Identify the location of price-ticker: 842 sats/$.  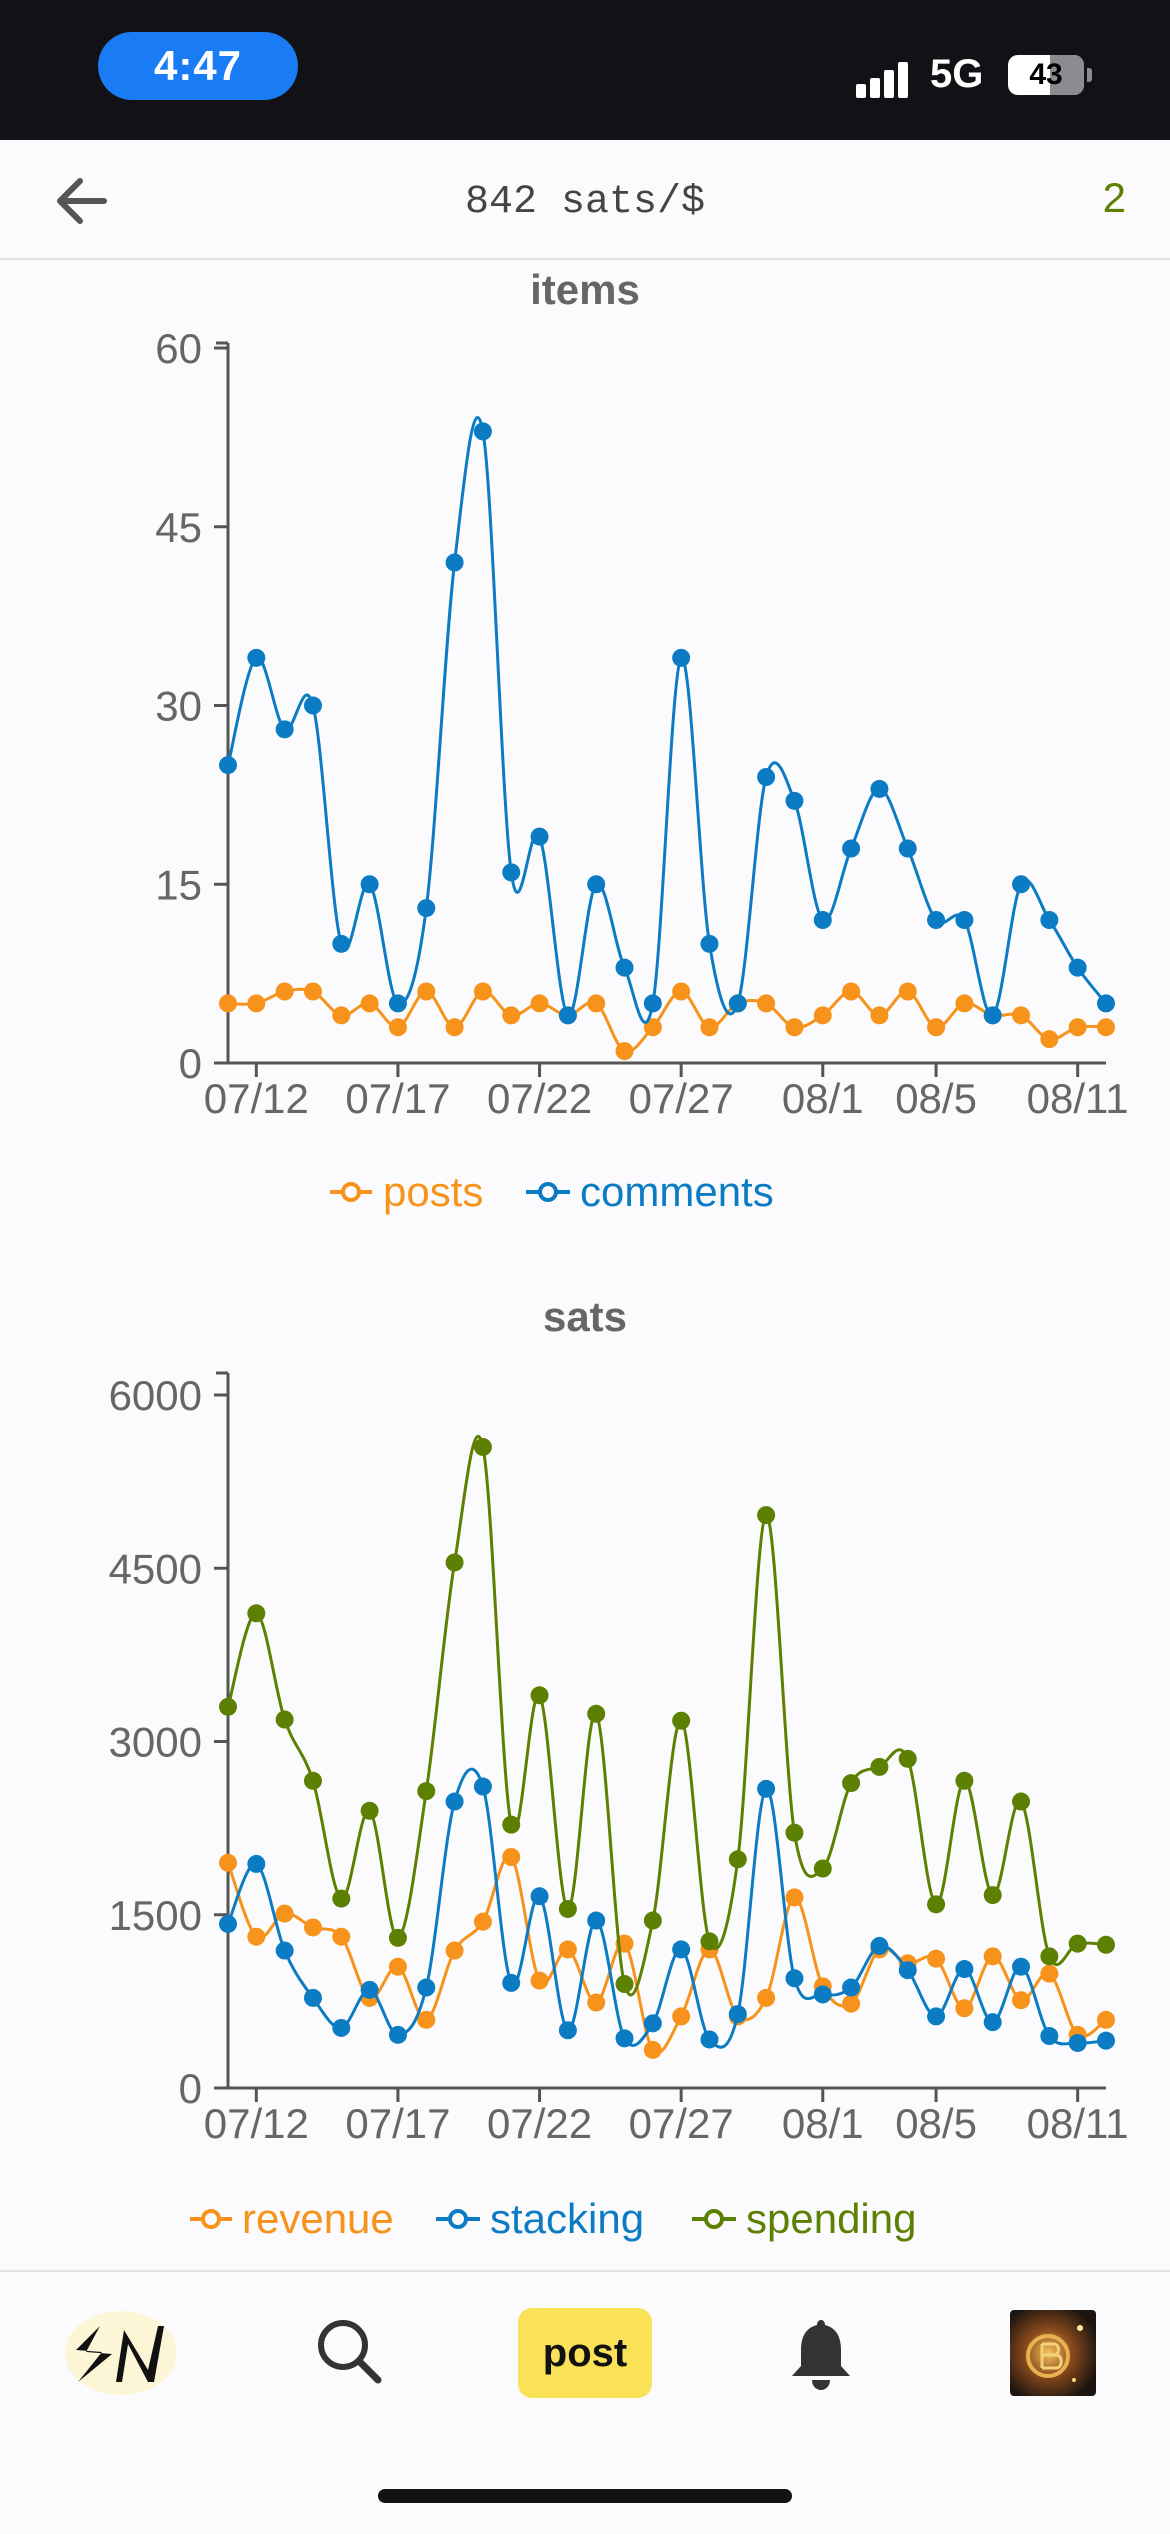
(585, 202).